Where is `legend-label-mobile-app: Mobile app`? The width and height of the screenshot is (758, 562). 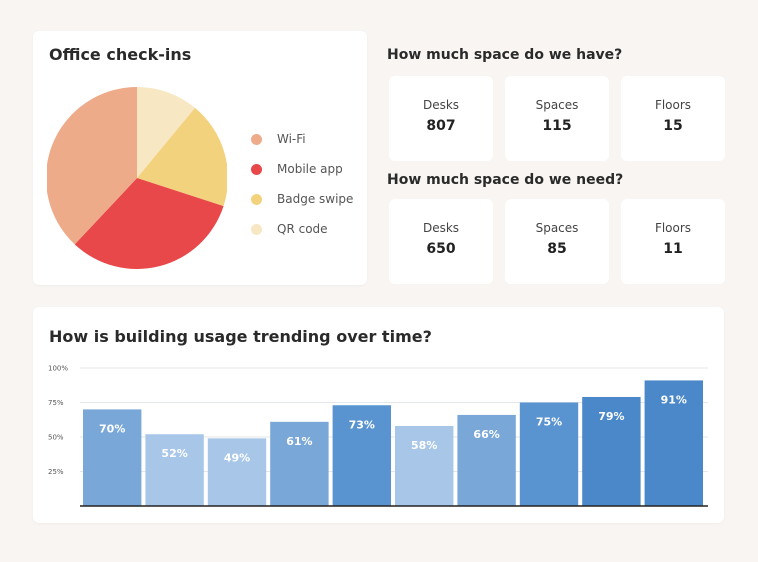
legend-label-mobile-app: Mobile app is located at coordinates (310, 169).